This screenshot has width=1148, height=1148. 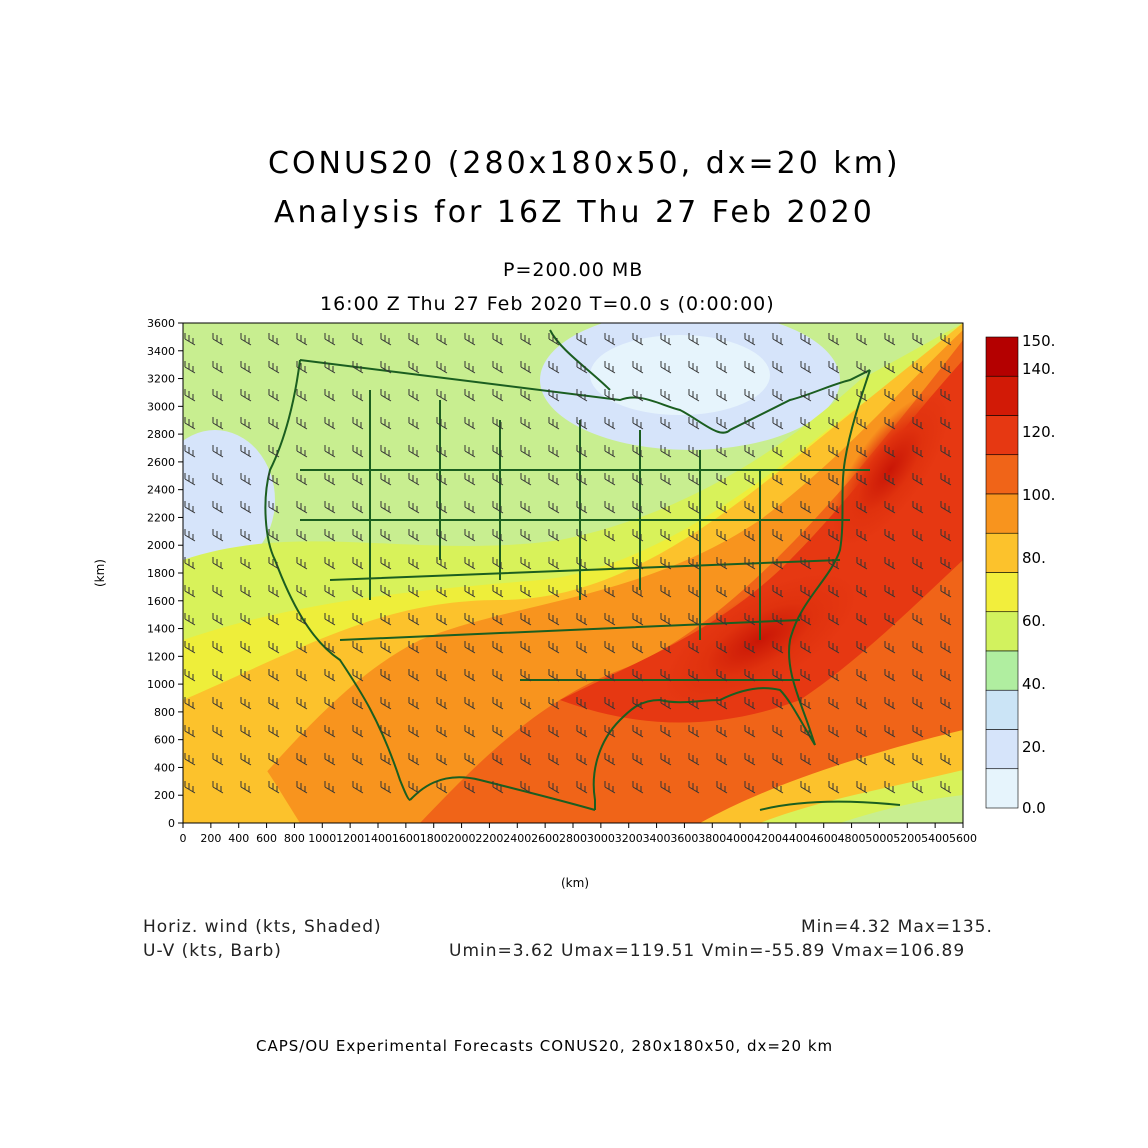 What do you see at coordinates (1038, 369) in the screenshot?
I see `colorbar-label: 140.` at bounding box center [1038, 369].